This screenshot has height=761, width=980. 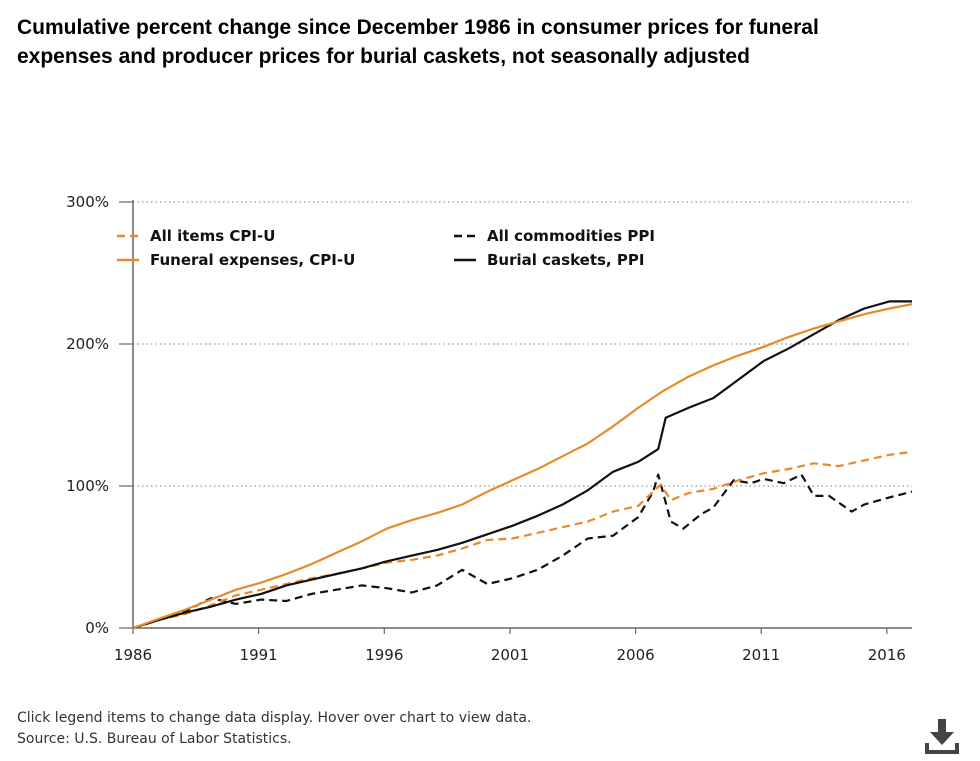 I want to click on download-button, so click(x=942, y=736).